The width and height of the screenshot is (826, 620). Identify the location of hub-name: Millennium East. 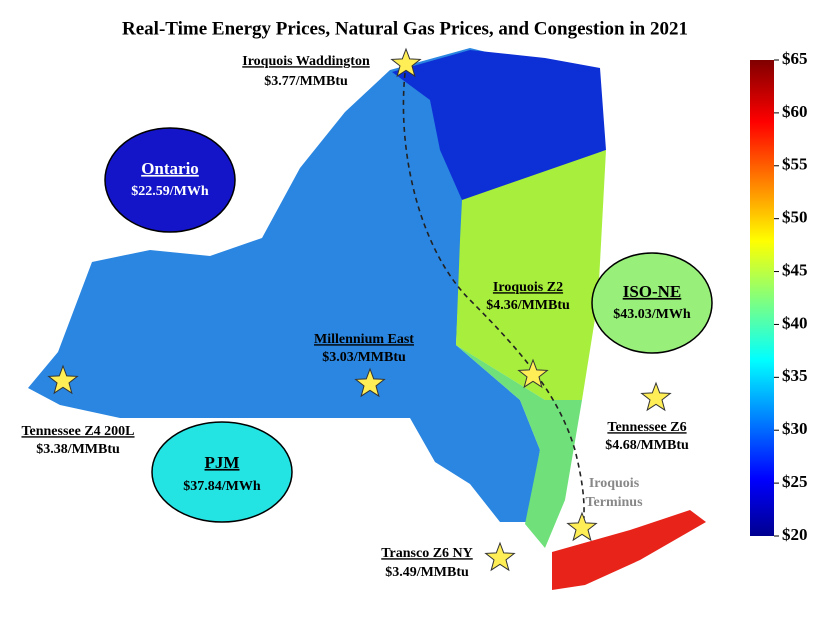
(364, 339).